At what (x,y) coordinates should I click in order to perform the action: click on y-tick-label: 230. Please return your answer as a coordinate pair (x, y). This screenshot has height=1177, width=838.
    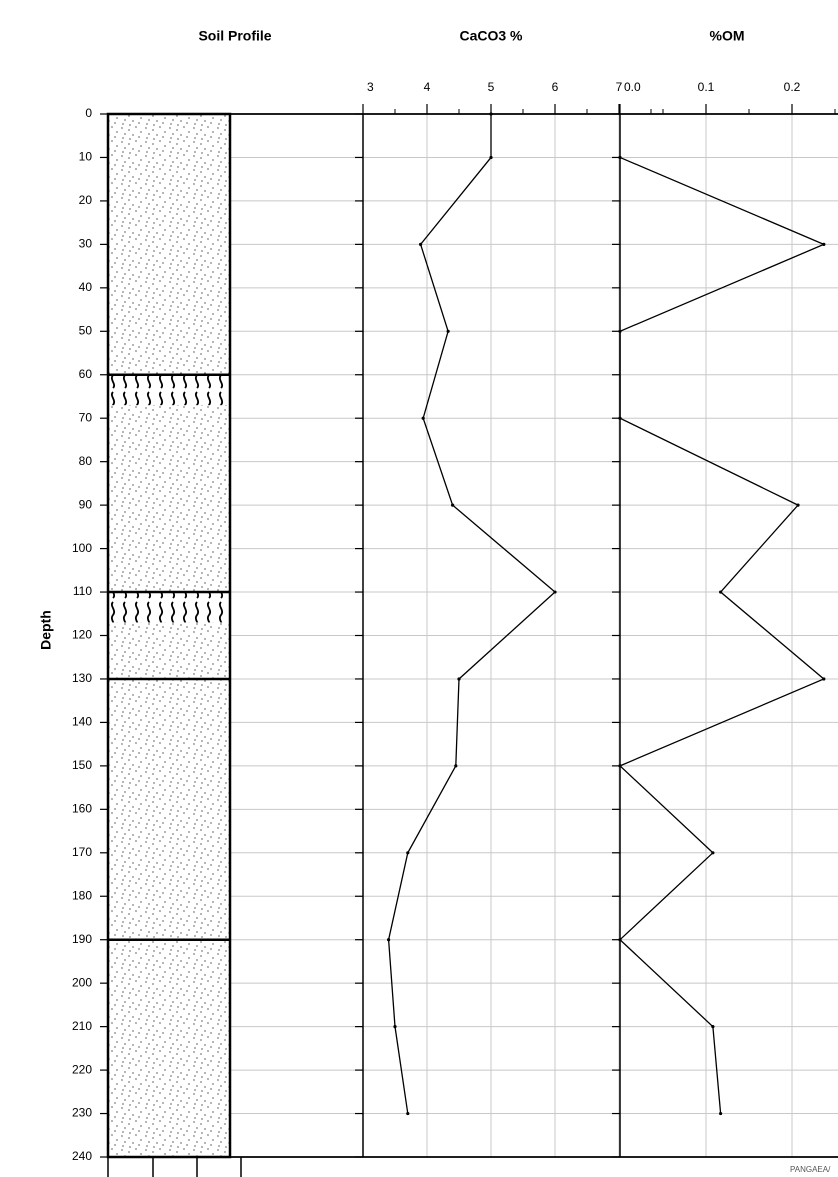
    Looking at the image, I should click on (82, 1113).